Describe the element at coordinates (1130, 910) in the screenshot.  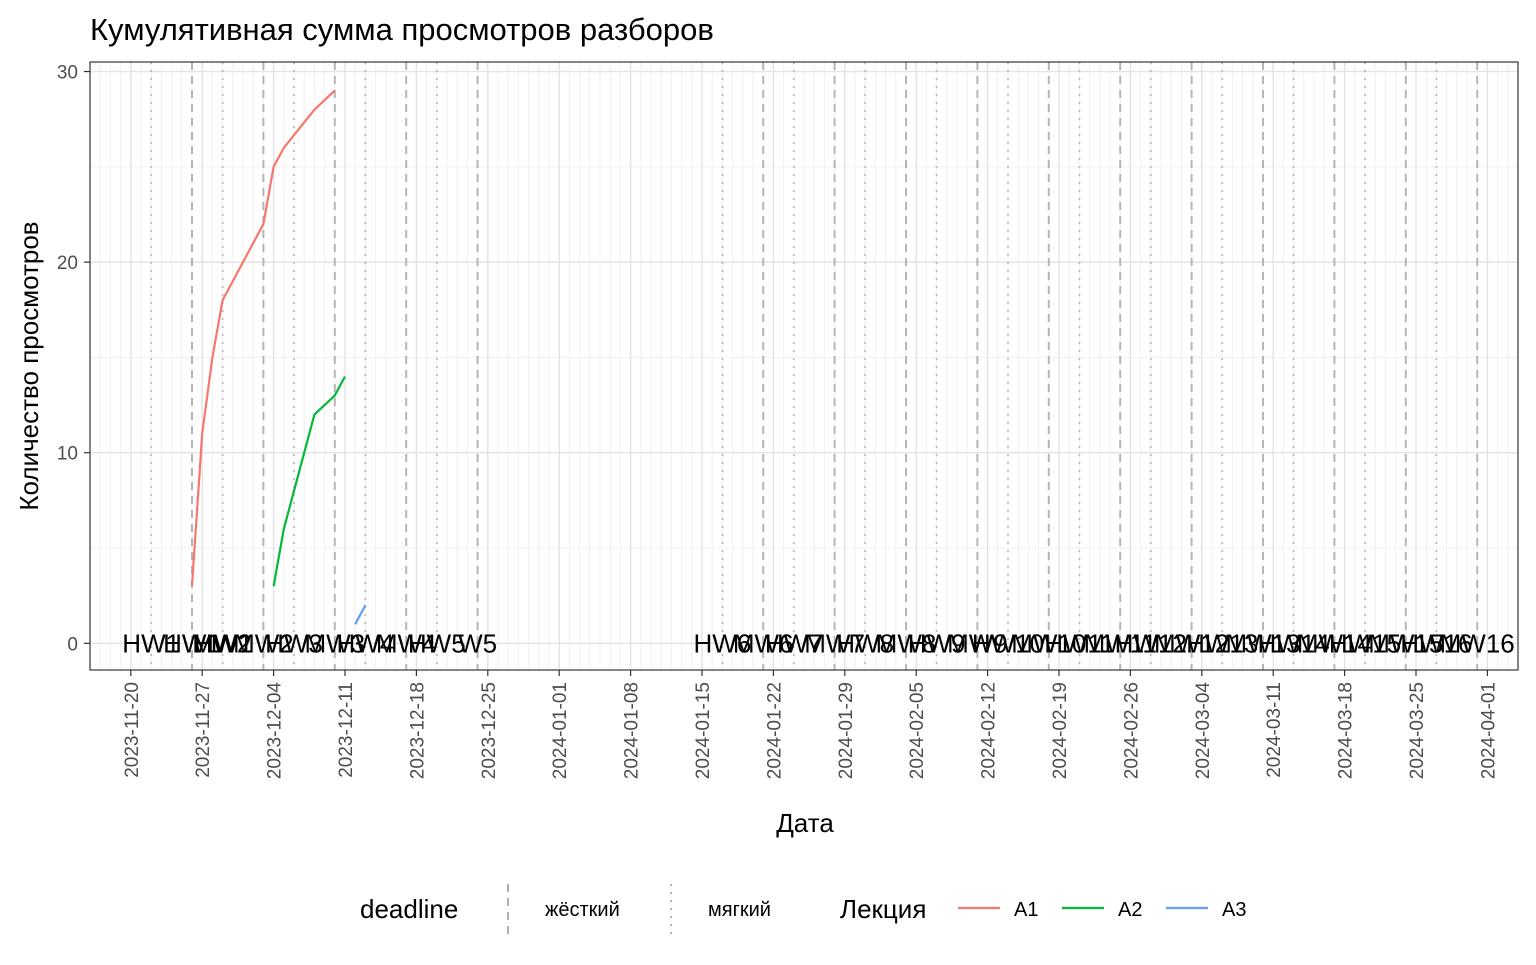
I see `legend-label-a2: A2` at that location.